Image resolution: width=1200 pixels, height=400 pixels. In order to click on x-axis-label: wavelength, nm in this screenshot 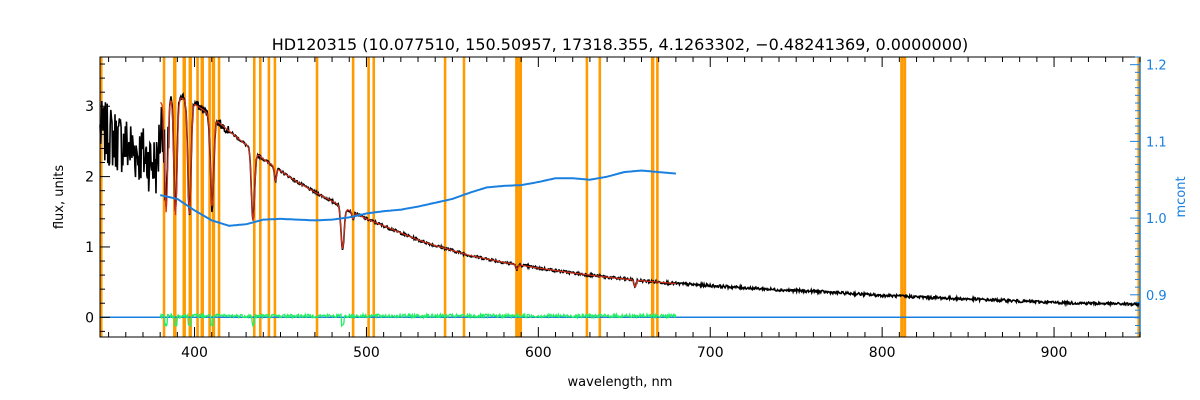, I will do `click(620, 382)`.